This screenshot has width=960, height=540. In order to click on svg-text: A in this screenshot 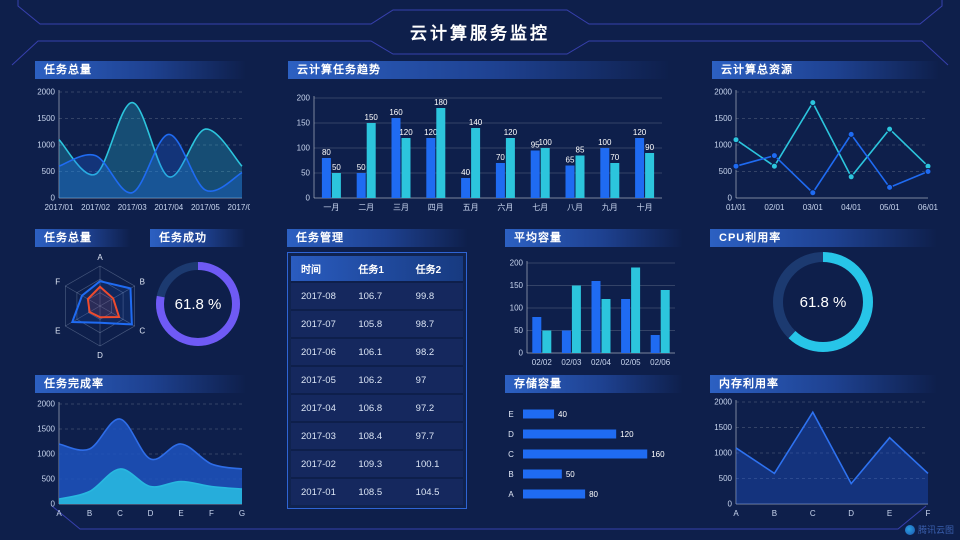, I will do `click(59, 513)`.